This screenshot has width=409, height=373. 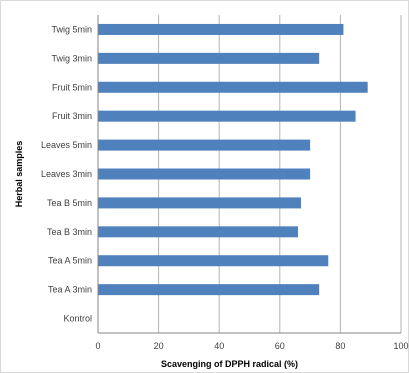 I want to click on x-axis-title: Scavenging of DPPH radical (%), so click(x=229, y=364).